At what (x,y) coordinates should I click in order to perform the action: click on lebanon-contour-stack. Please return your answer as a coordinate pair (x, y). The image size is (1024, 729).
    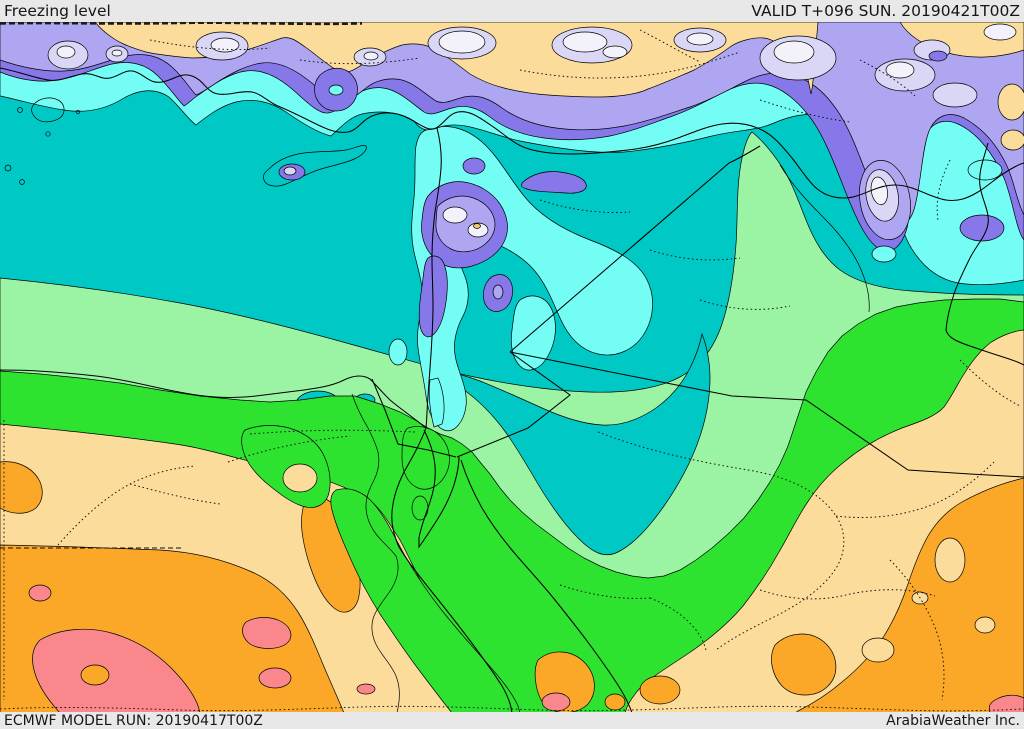
    Looking at the image, I should click on (502, 247).